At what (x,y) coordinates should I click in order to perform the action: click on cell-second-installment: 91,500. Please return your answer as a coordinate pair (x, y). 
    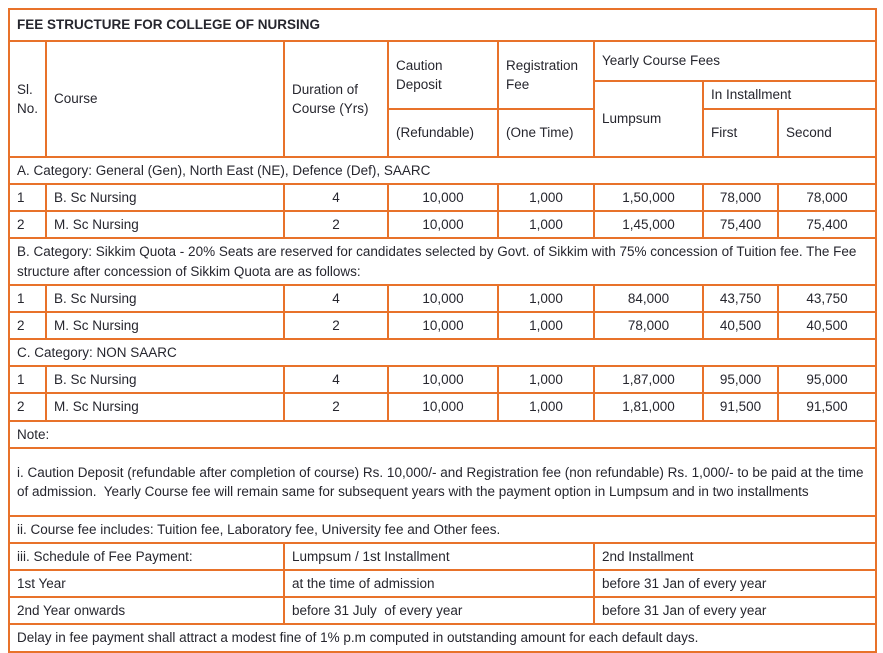
    Looking at the image, I should click on (827, 407).